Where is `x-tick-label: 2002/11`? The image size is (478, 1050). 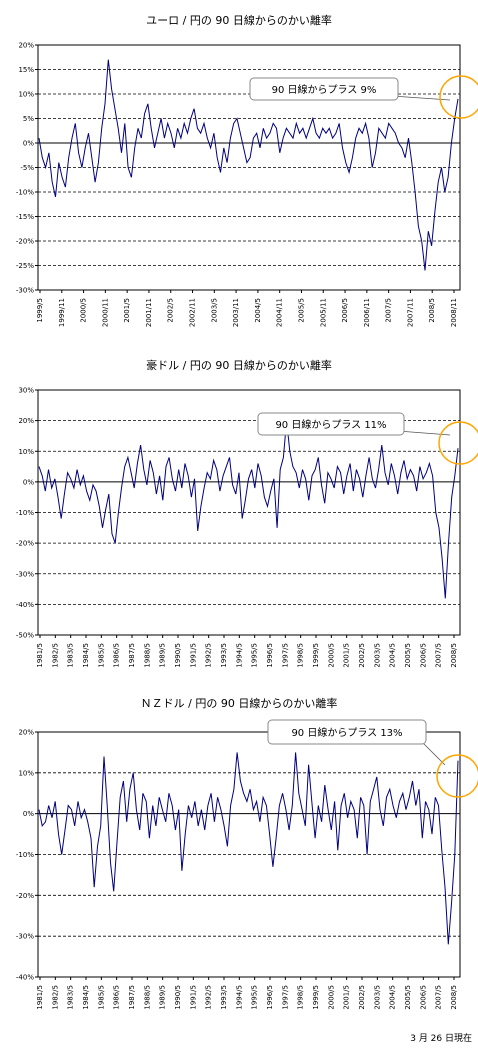 x-tick-label: 2002/11 is located at coordinates (193, 312).